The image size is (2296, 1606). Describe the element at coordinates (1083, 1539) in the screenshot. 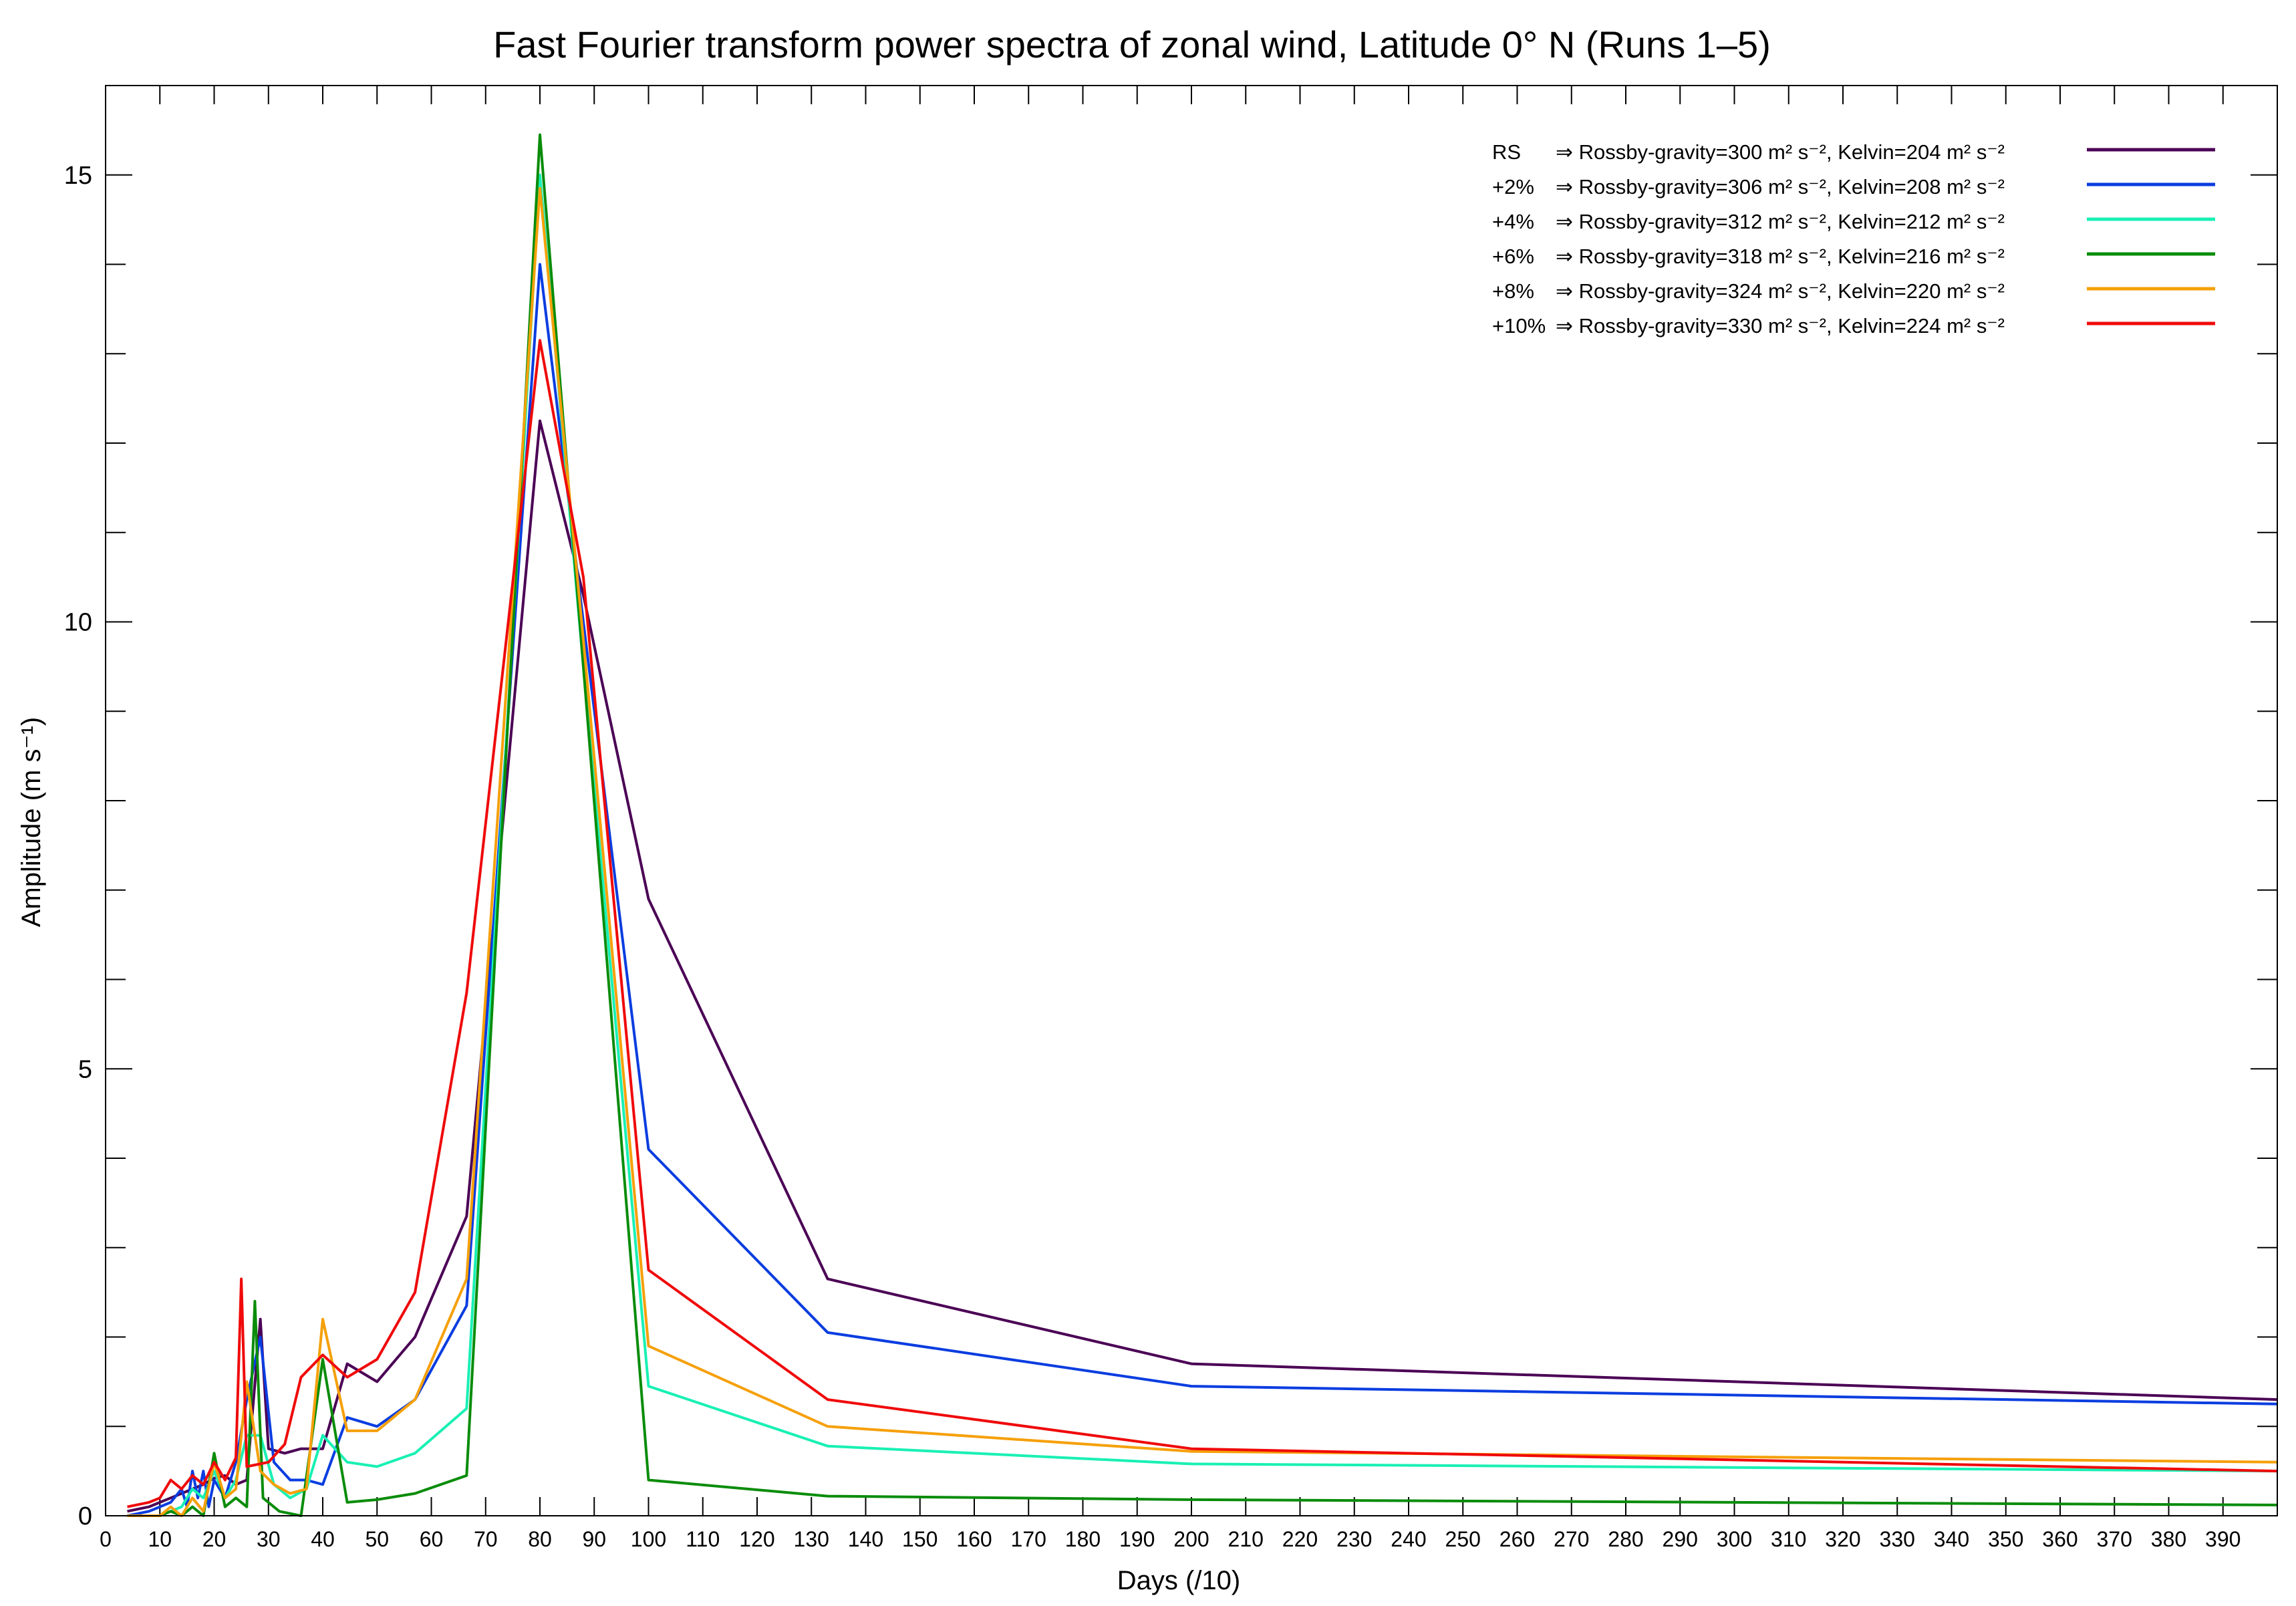

I see `x-tick-label: 180` at that location.